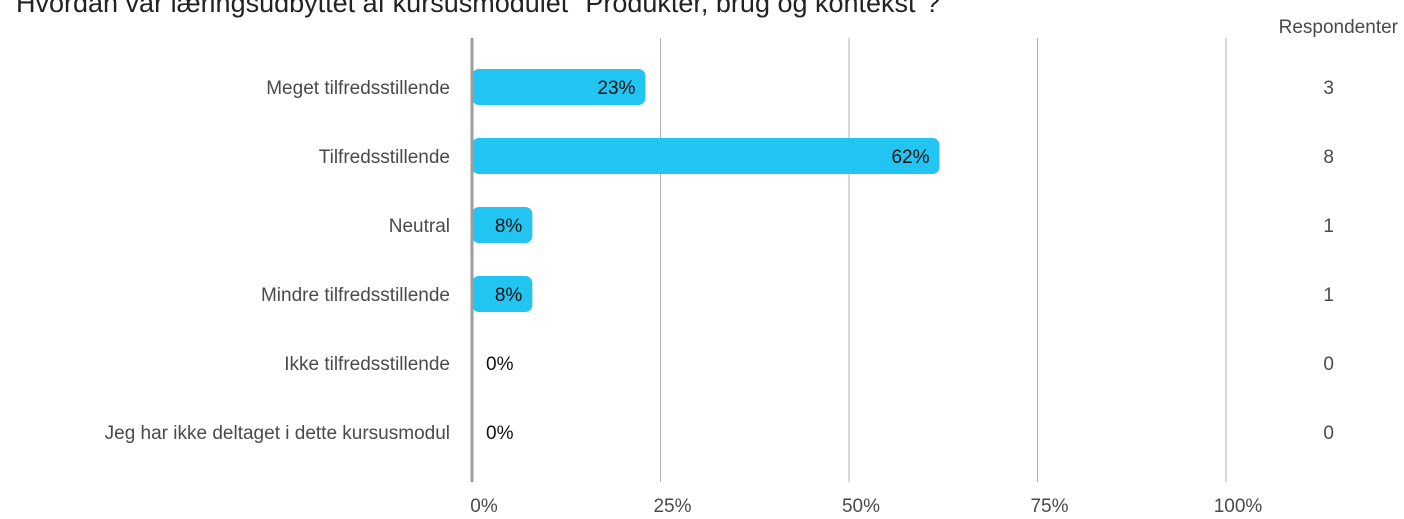 The width and height of the screenshot is (1404, 519). What do you see at coordinates (384, 157) in the screenshot?
I see `category-label: Tilfredsstillende` at bounding box center [384, 157].